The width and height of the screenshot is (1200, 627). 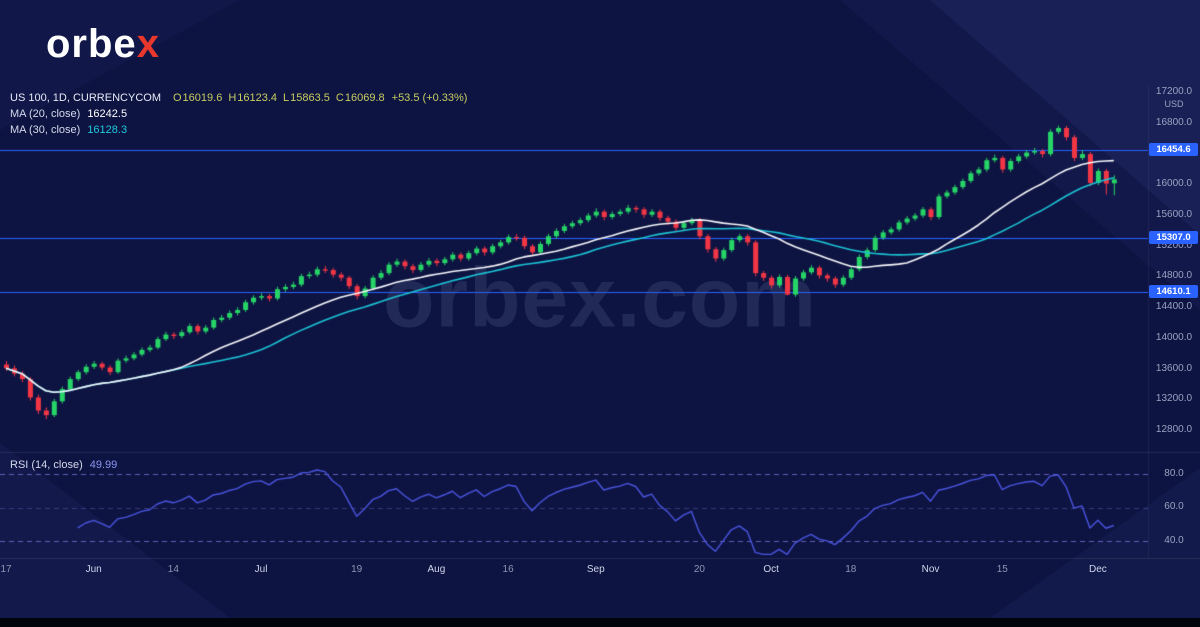 What do you see at coordinates (1174, 276) in the screenshot?
I see `price-tick-label: 14800.0` at bounding box center [1174, 276].